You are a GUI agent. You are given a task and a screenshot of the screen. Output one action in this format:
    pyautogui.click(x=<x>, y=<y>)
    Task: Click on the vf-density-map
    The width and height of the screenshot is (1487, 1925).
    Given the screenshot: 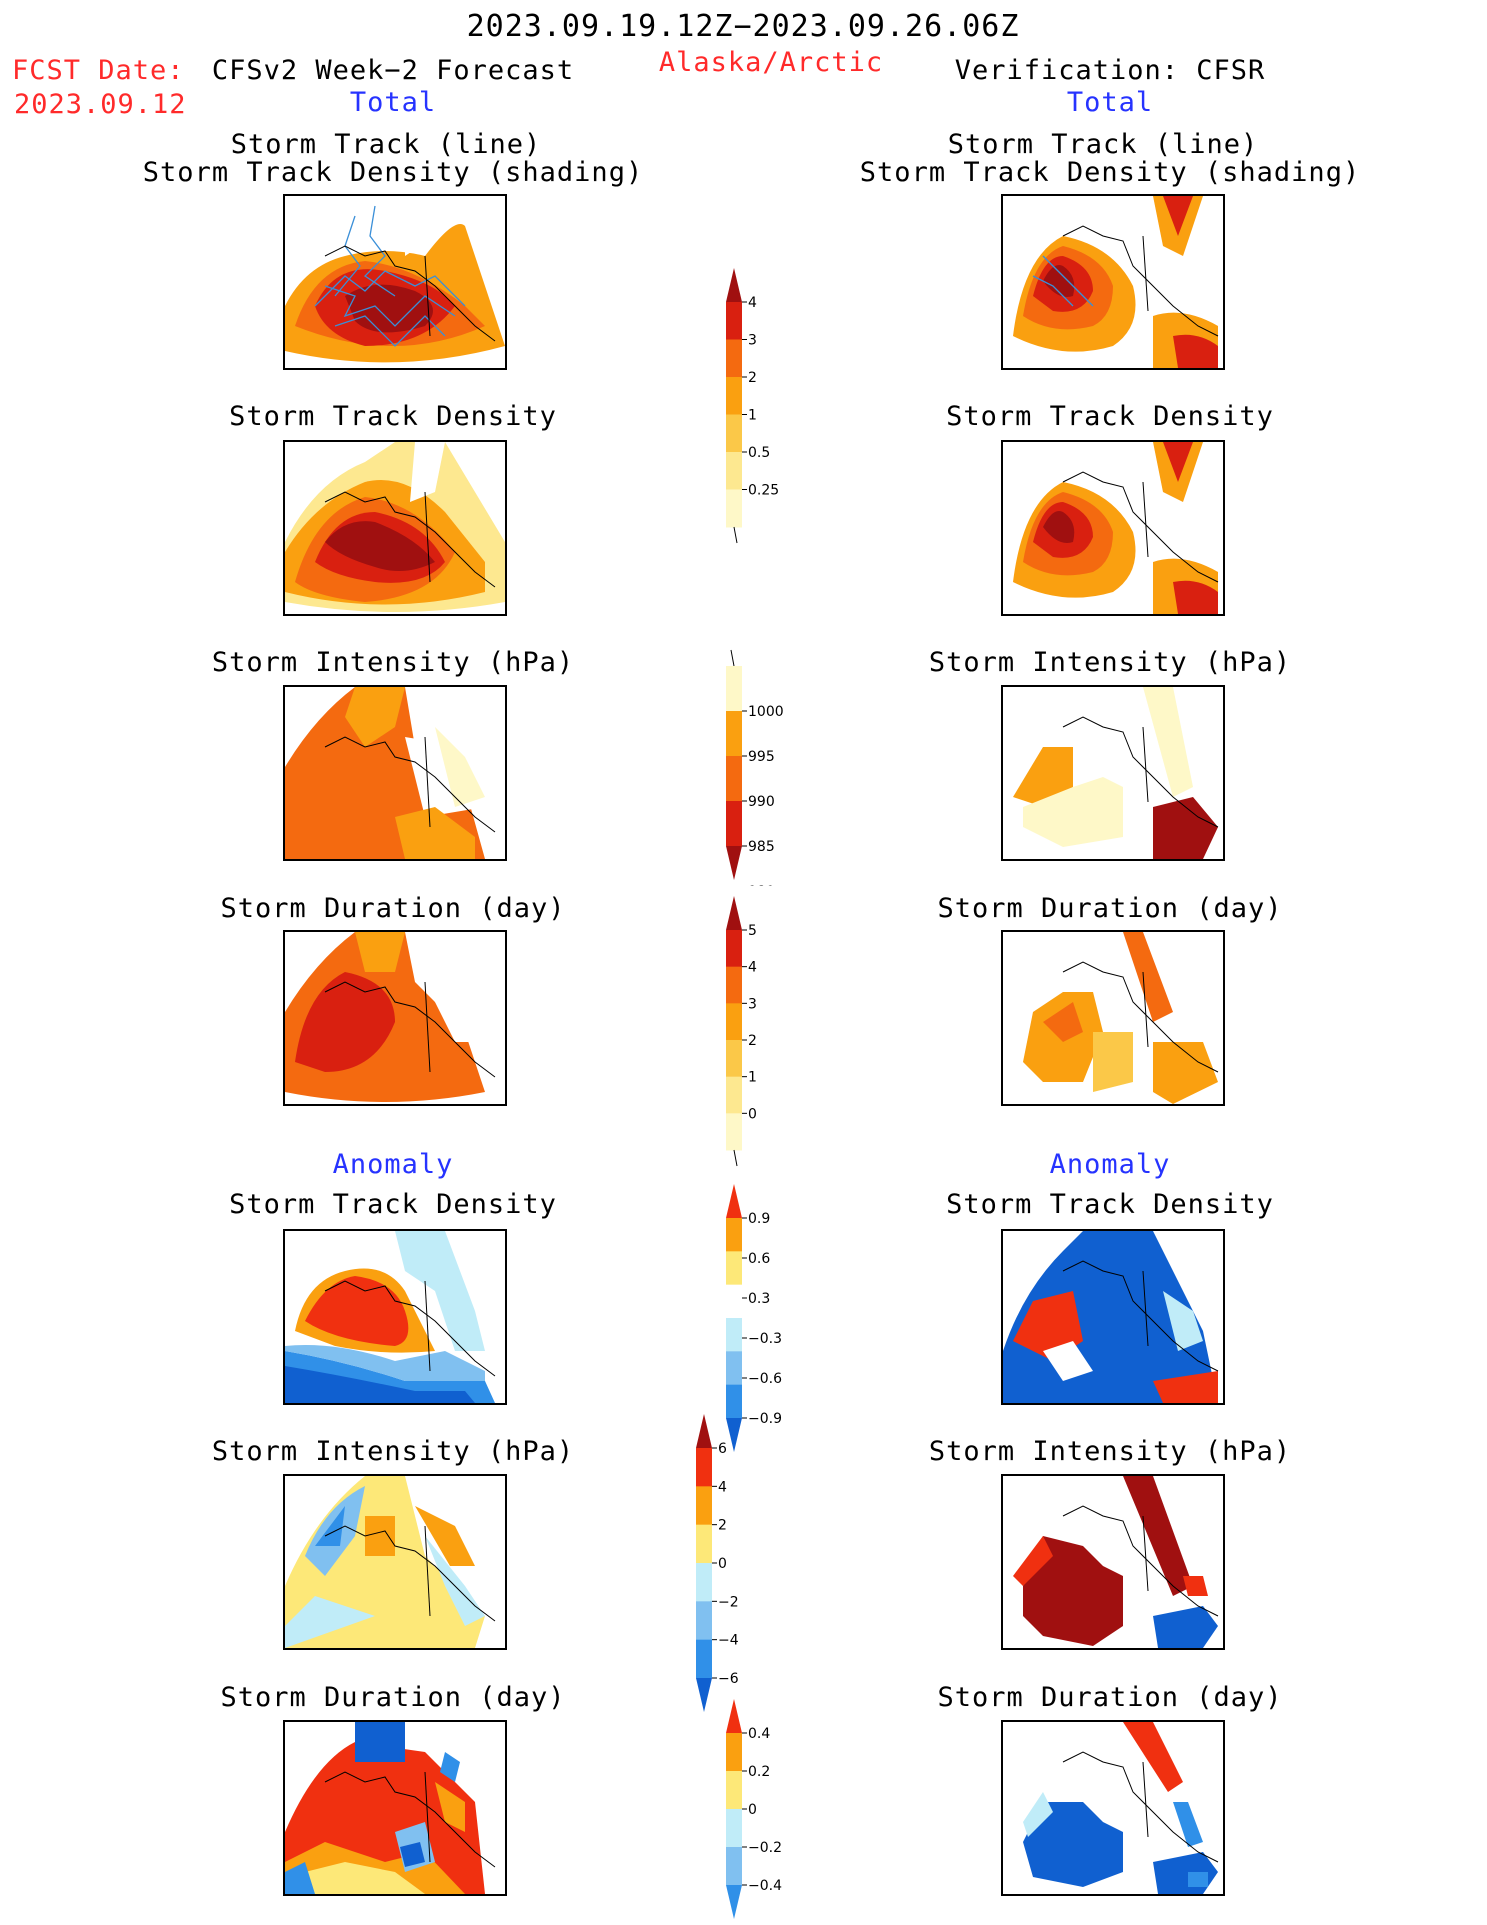 What is the action you would take?
    pyautogui.click(x=1113, y=528)
    